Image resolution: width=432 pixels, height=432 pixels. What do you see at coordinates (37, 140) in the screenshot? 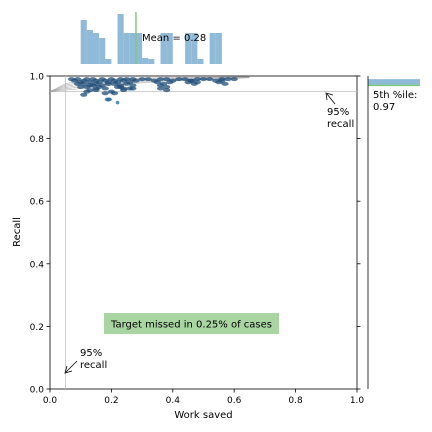
I see `y-tick-label: 0.8` at bounding box center [37, 140].